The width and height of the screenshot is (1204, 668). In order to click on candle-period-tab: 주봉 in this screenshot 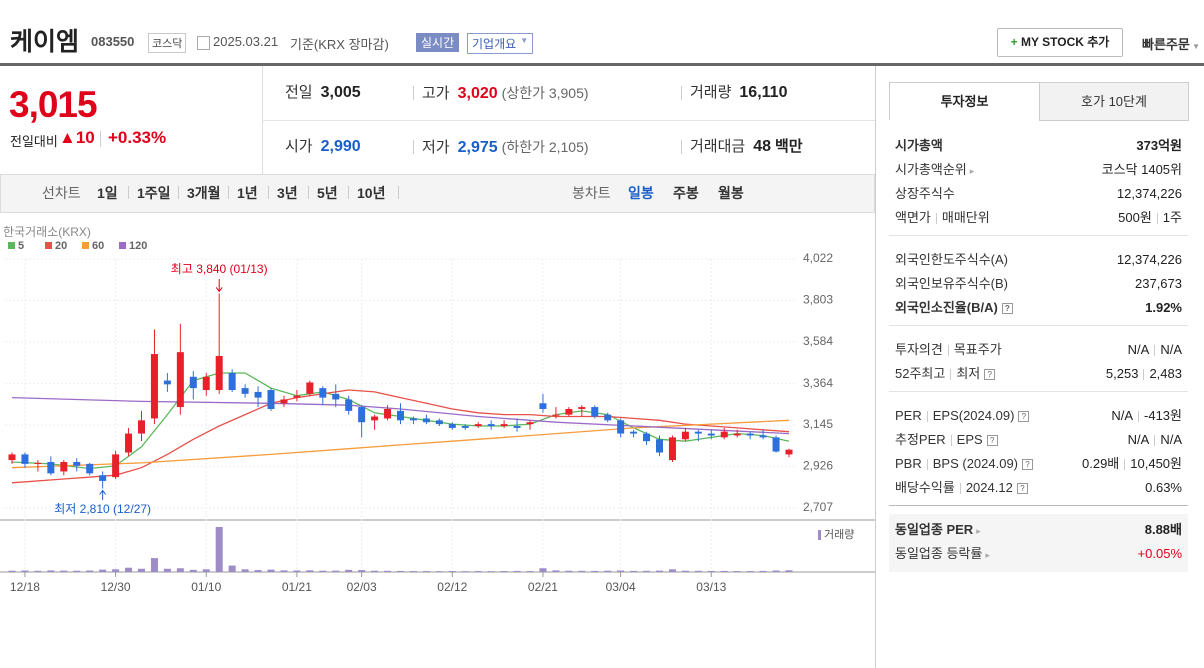, I will do `click(686, 193)`.